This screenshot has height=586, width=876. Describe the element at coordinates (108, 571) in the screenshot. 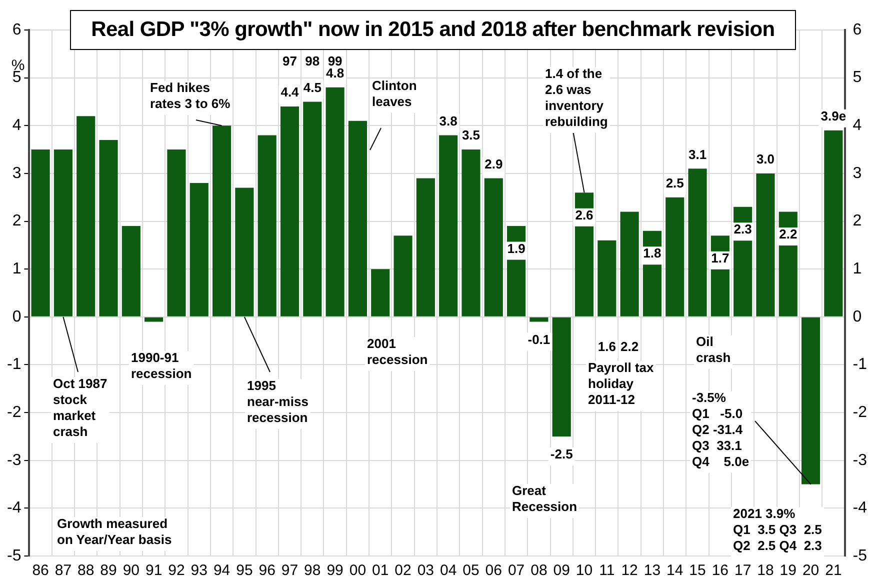

I see `x-tick-label: 89` at that location.